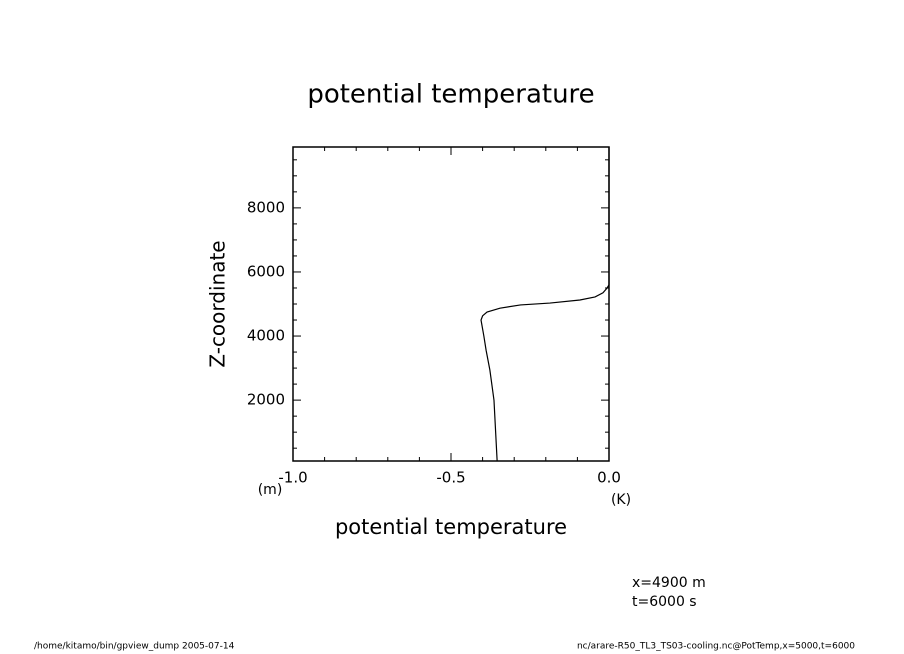 The height and width of the screenshot is (654, 904). Describe the element at coordinates (450, 95) in the screenshot. I see `chart-title: potential temperature` at that location.